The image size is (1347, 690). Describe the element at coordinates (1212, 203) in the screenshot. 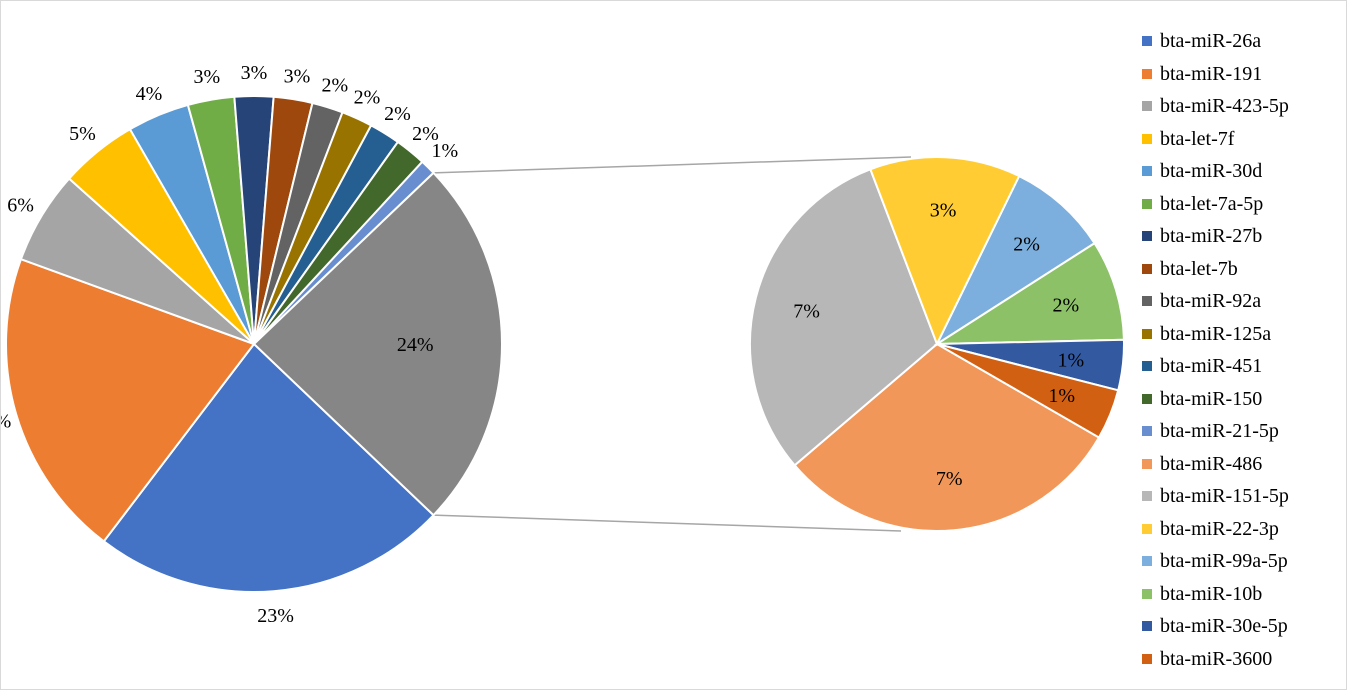

I see `legend-label: bta-let-7a-5p` at that location.